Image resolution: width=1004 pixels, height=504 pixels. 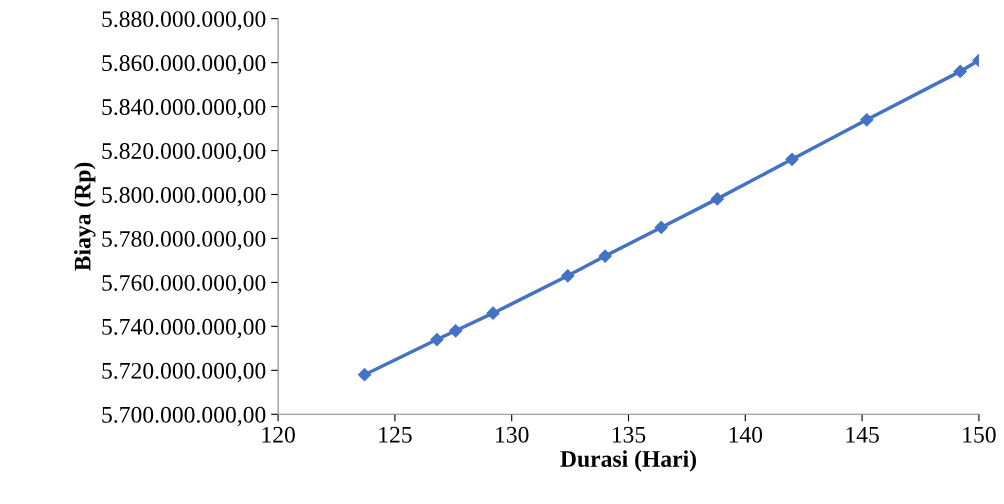 I want to click on x-tick-label: 130, so click(x=512, y=434).